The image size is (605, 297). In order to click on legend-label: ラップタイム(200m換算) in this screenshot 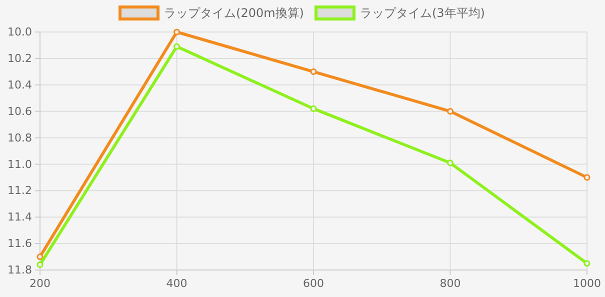, I will do `click(234, 13)`.